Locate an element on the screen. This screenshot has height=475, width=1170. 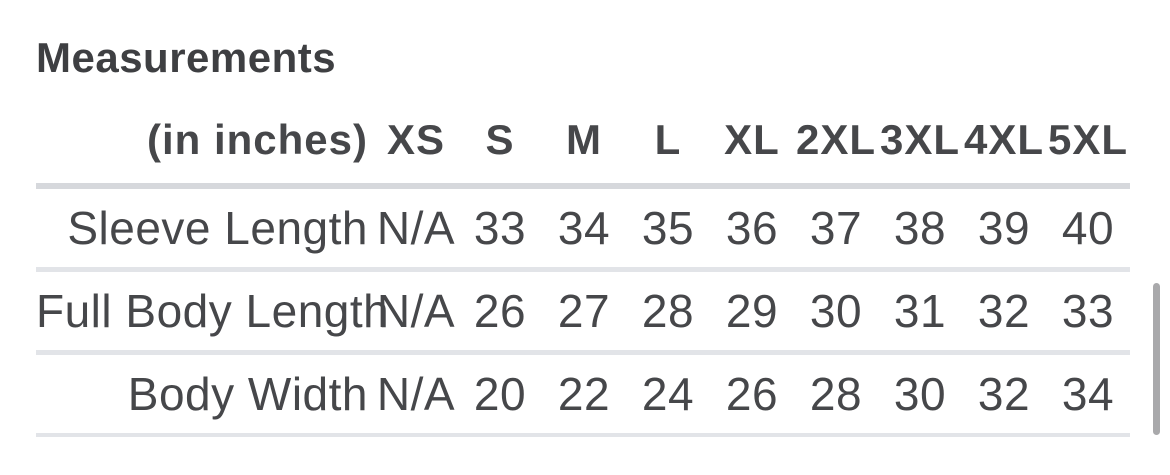
column-header-xs: XS is located at coordinates (416, 142).